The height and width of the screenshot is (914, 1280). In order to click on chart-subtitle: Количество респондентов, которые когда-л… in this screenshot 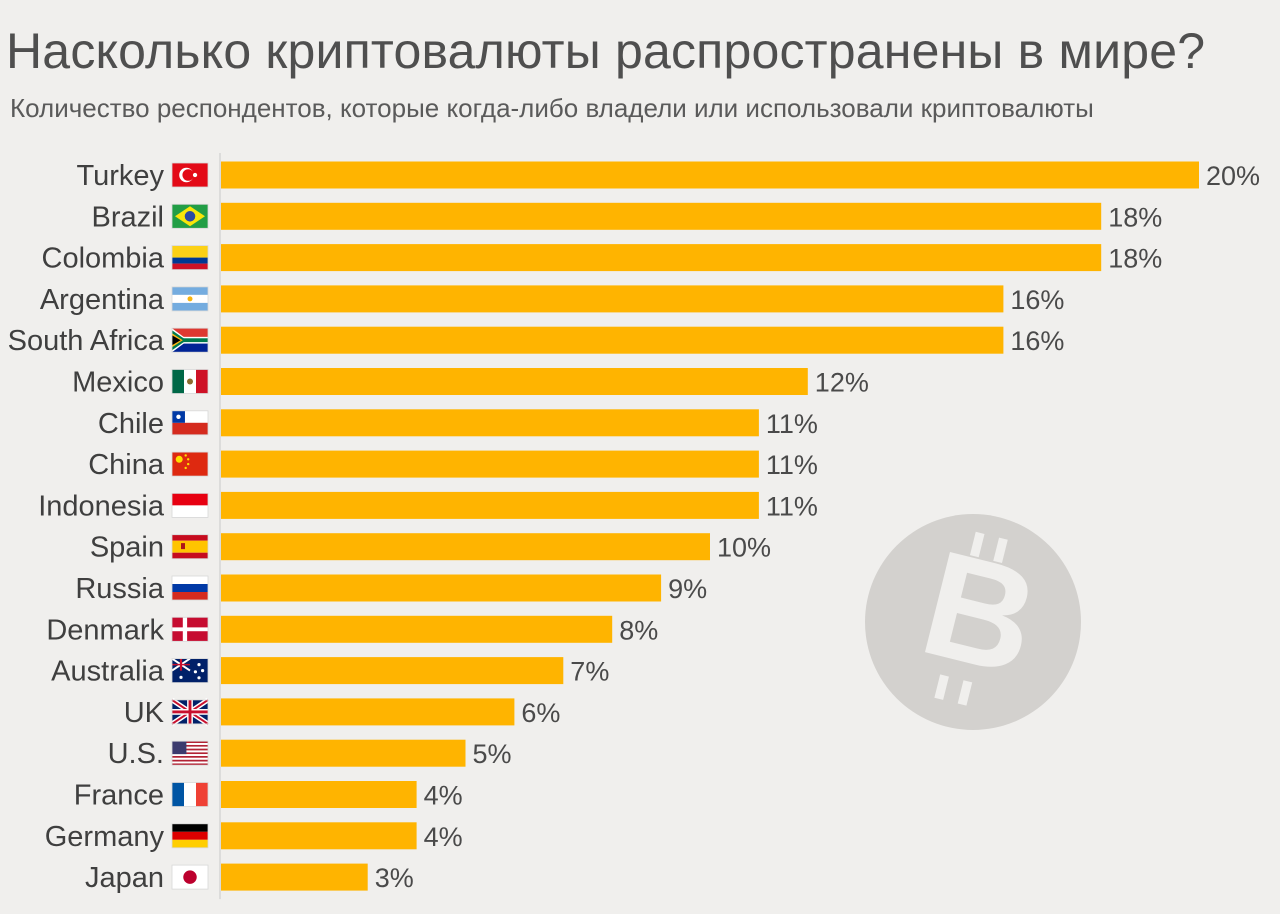, I will do `click(552, 108)`.